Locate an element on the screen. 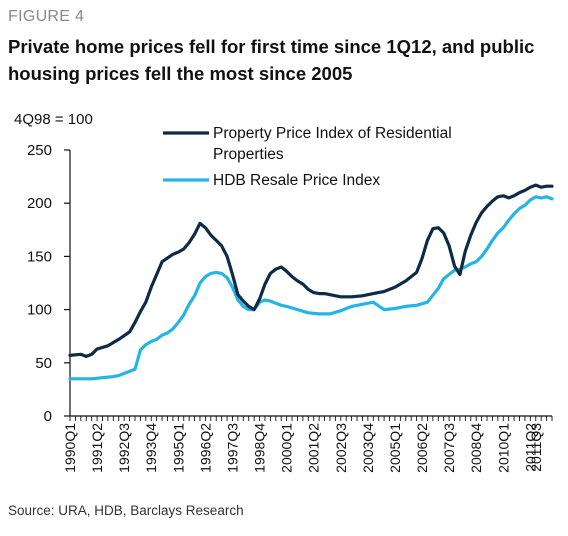  y-axis-unit-label: 4Q98 = 100 is located at coordinates (53, 119).